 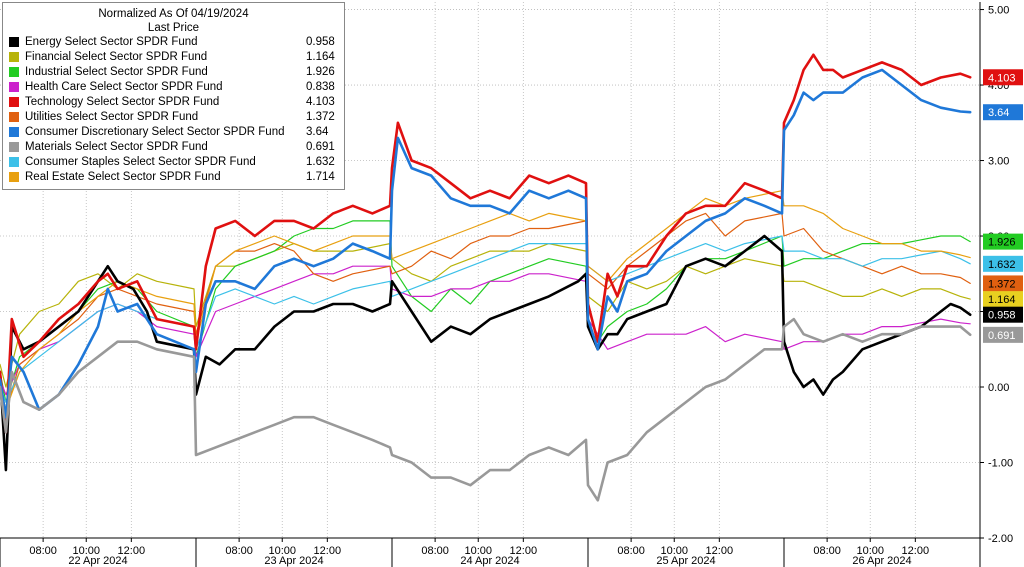 I want to click on legend-entry: Energy Select Sector SPDR Fund 0.958, so click(x=173, y=42).